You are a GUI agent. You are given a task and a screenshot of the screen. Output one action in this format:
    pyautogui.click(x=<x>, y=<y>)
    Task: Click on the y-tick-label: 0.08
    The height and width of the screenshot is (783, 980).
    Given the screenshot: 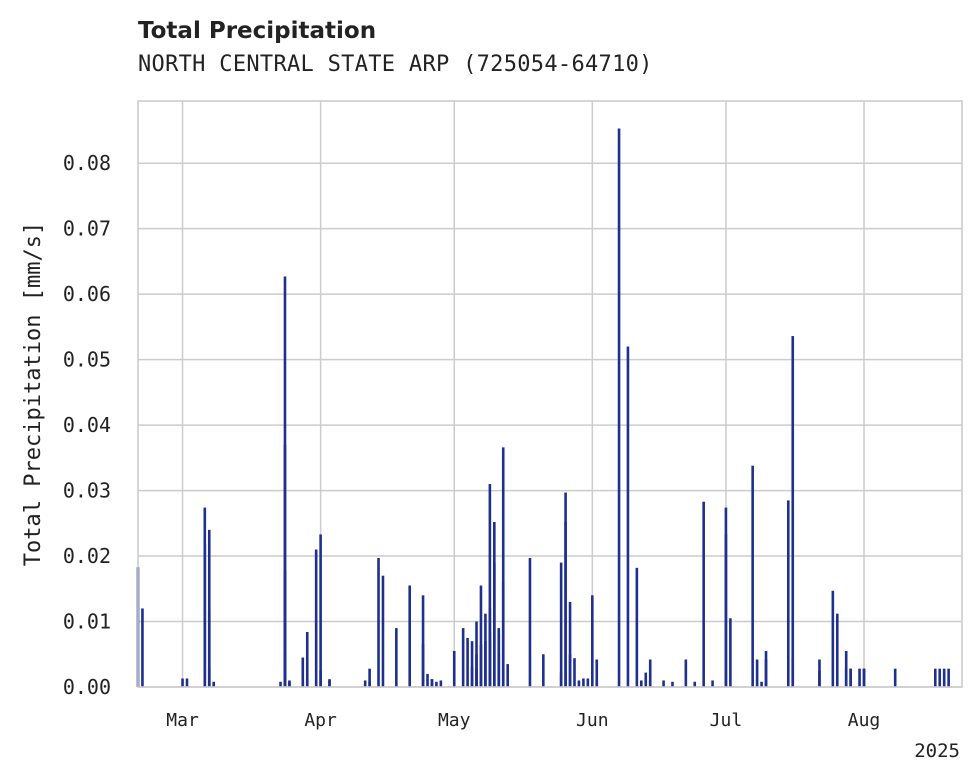 What is the action you would take?
    pyautogui.click(x=87, y=163)
    